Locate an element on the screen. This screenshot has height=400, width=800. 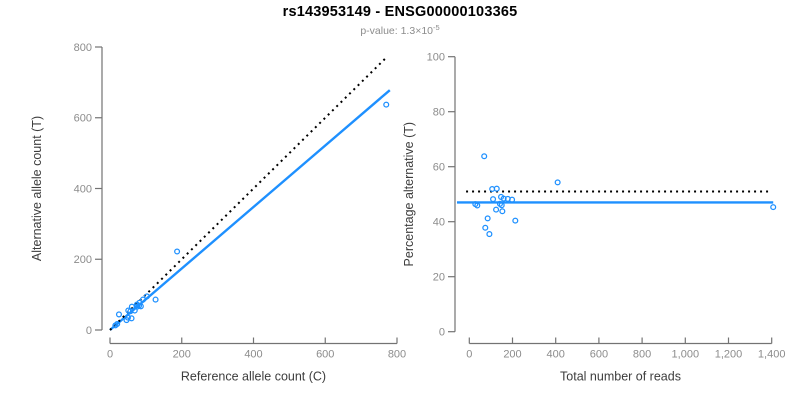
y-tick-label: 400 is located at coordinates (83, 189).